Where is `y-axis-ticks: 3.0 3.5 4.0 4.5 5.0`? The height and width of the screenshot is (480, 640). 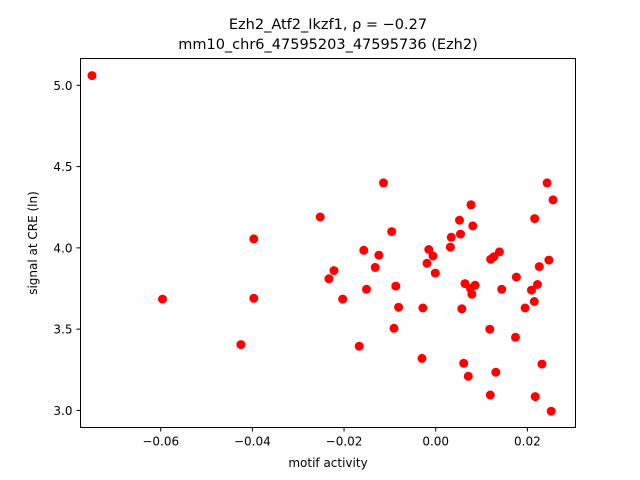
y-axis-ticks: 3.0 3.5 4.0 4.5 5.0 is located at coordinates (67, 248).